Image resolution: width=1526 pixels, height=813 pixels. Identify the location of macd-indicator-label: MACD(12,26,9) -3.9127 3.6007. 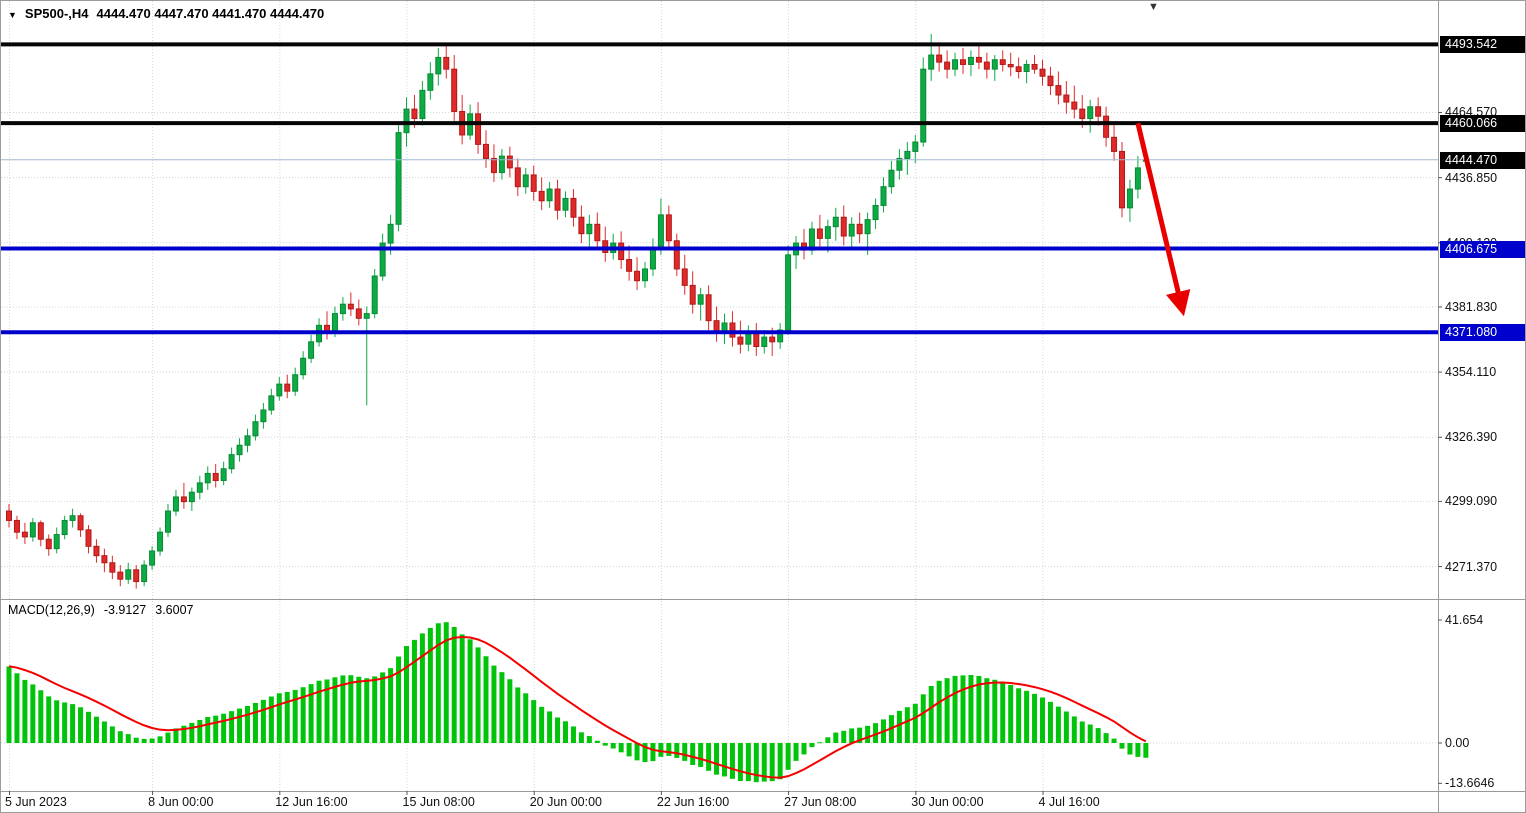
(105, 610).